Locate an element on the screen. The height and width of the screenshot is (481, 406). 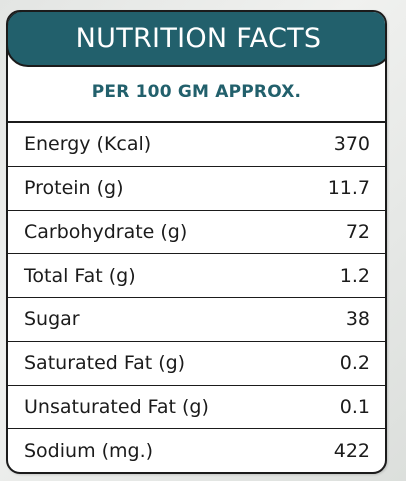
nutrition-facts-header: NUTRITION FACTS is located at coordinates (196, 39).